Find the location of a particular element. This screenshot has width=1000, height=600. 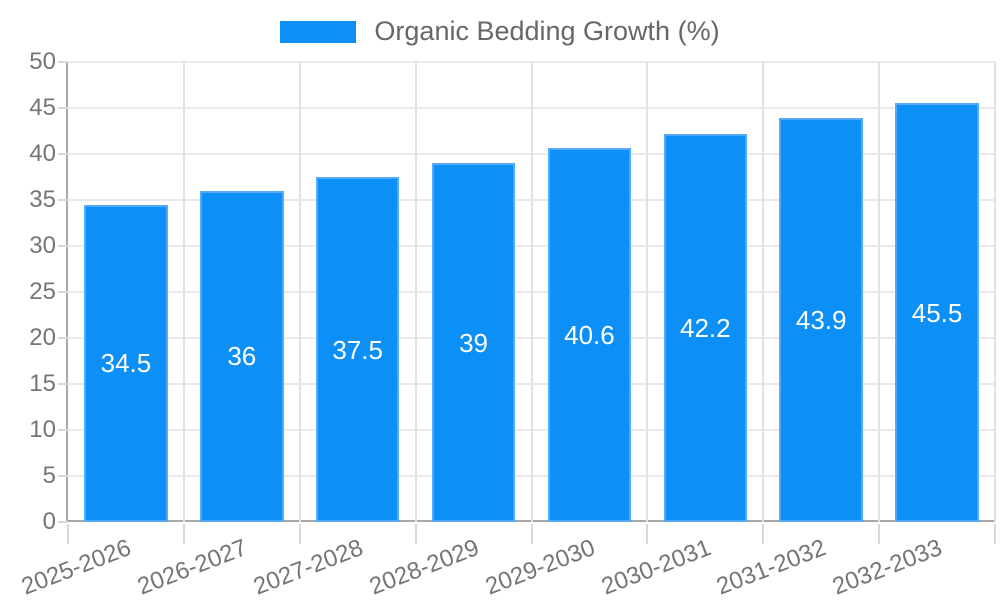

bar: 45.5 is located at coordinates (937, 312).